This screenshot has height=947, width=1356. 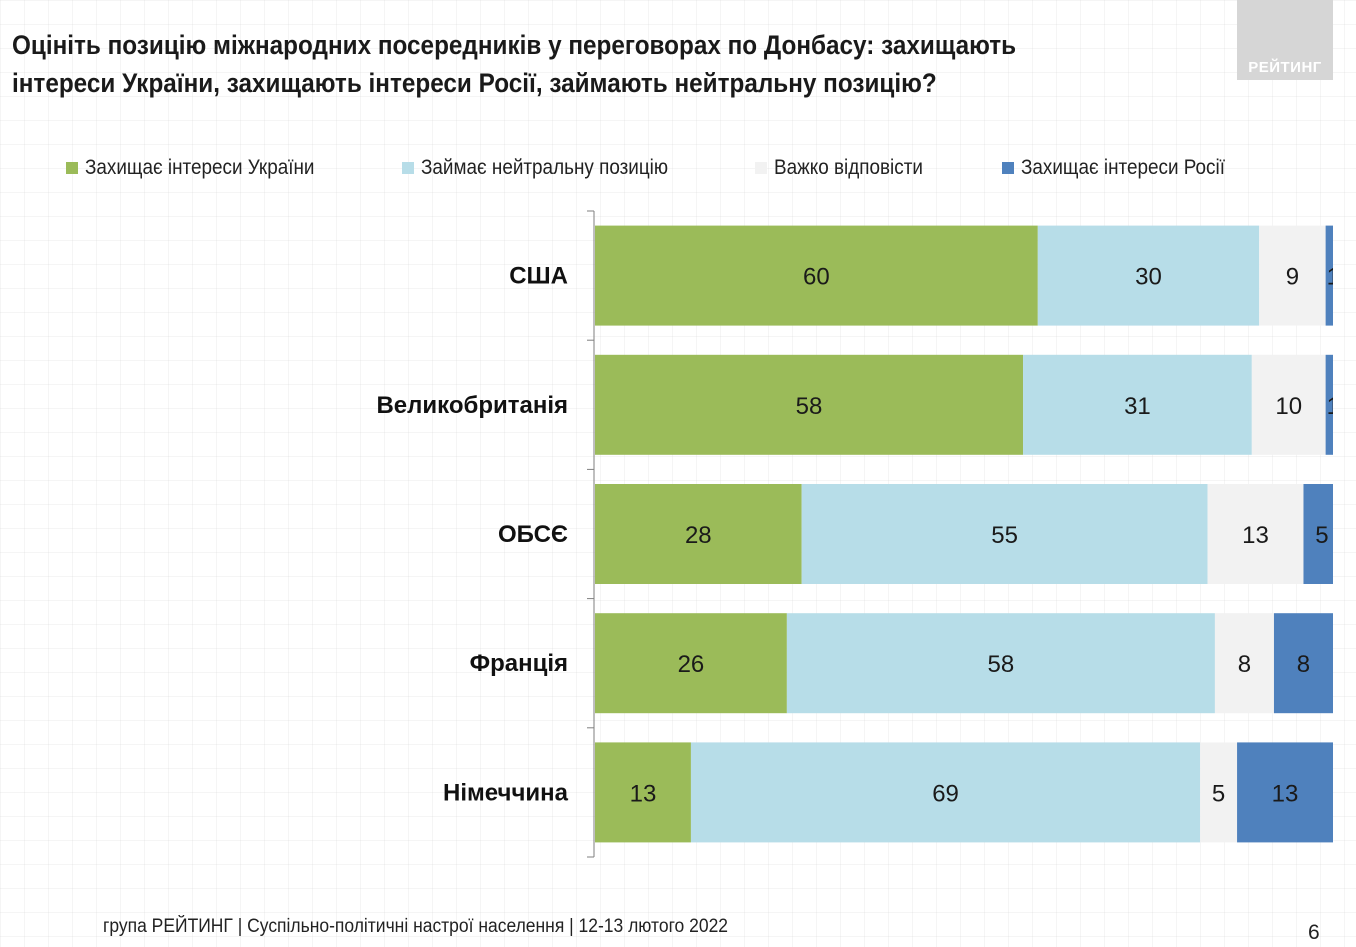 What do you see at coordinates (72, 168) in the screenshot?
I see `legend-swatch-ukraine` at bounding box center [72, 168].